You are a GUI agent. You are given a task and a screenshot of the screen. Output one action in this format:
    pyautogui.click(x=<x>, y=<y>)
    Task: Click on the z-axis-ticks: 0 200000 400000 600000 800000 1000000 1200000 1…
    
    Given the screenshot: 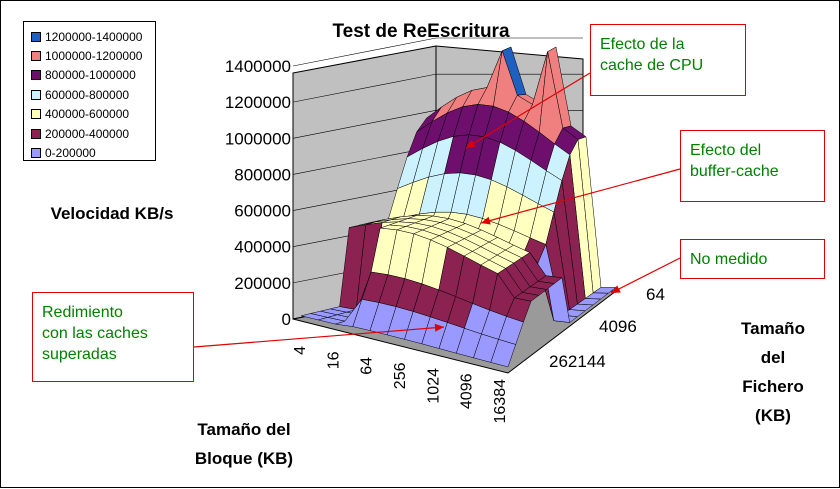 What is the action you would take?
    pyautogui.click(x=258, y=193)
    